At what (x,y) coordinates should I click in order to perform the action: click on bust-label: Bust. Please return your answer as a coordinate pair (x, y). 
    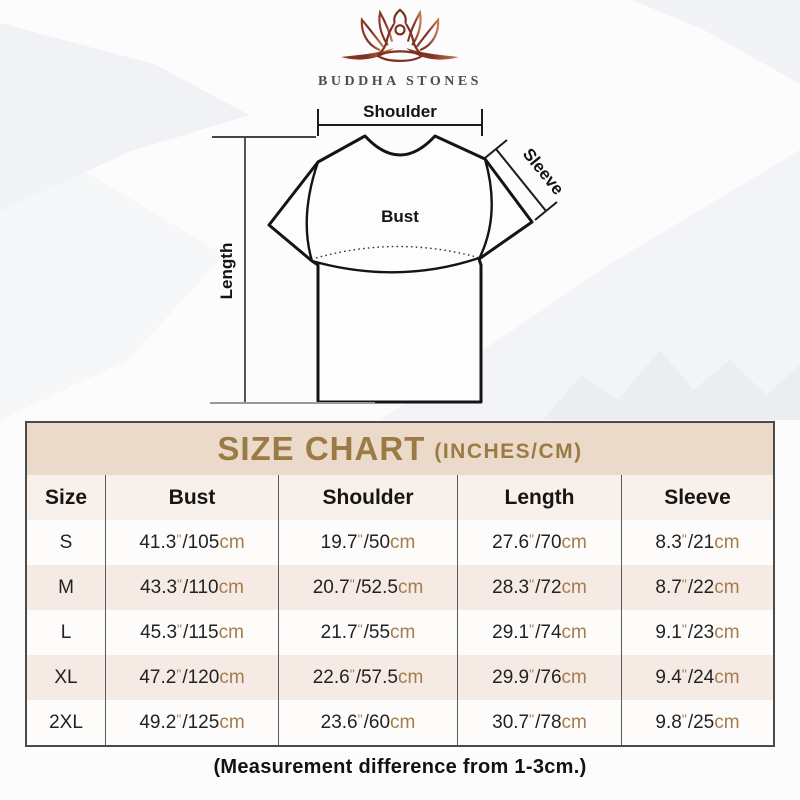
    Looking at the image, I should click on (400, 216).